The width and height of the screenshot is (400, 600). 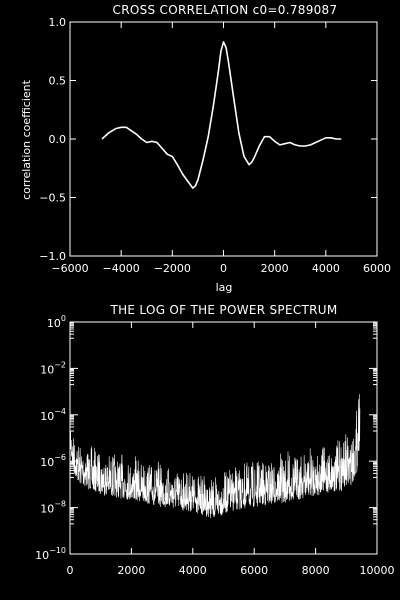 What do you see at coordinates (53, 368) in the screenshot?
I see `y-tick-label: 10⁻²` at bounding box center [53, 368].